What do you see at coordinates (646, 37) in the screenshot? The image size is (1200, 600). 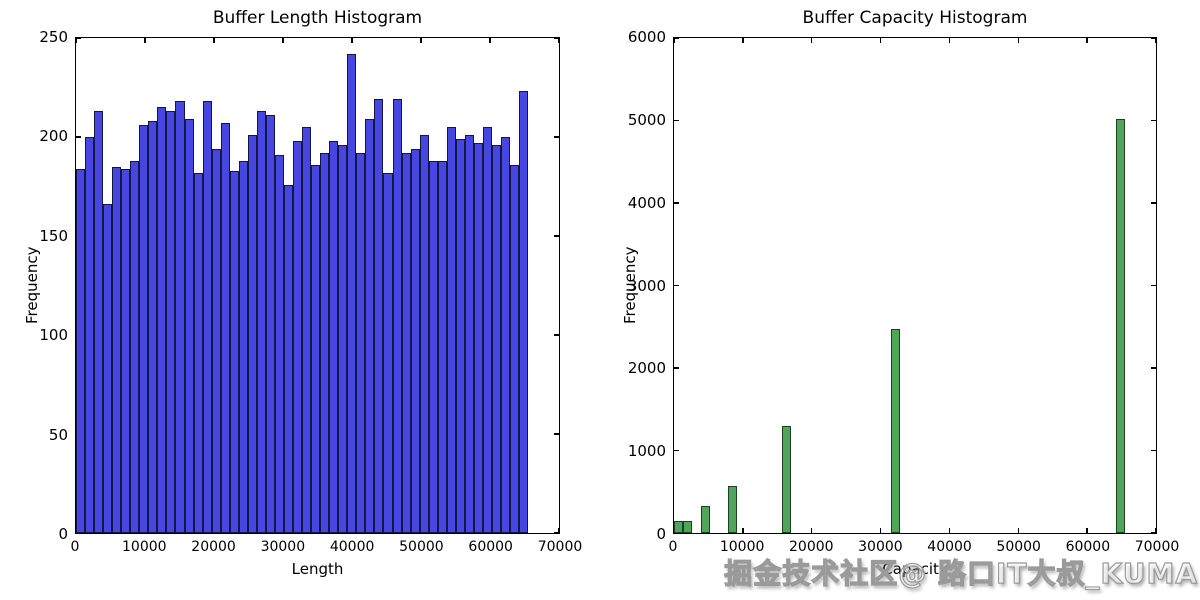 I see `y-tick-label: 6000` at bounding box center [646, 37].